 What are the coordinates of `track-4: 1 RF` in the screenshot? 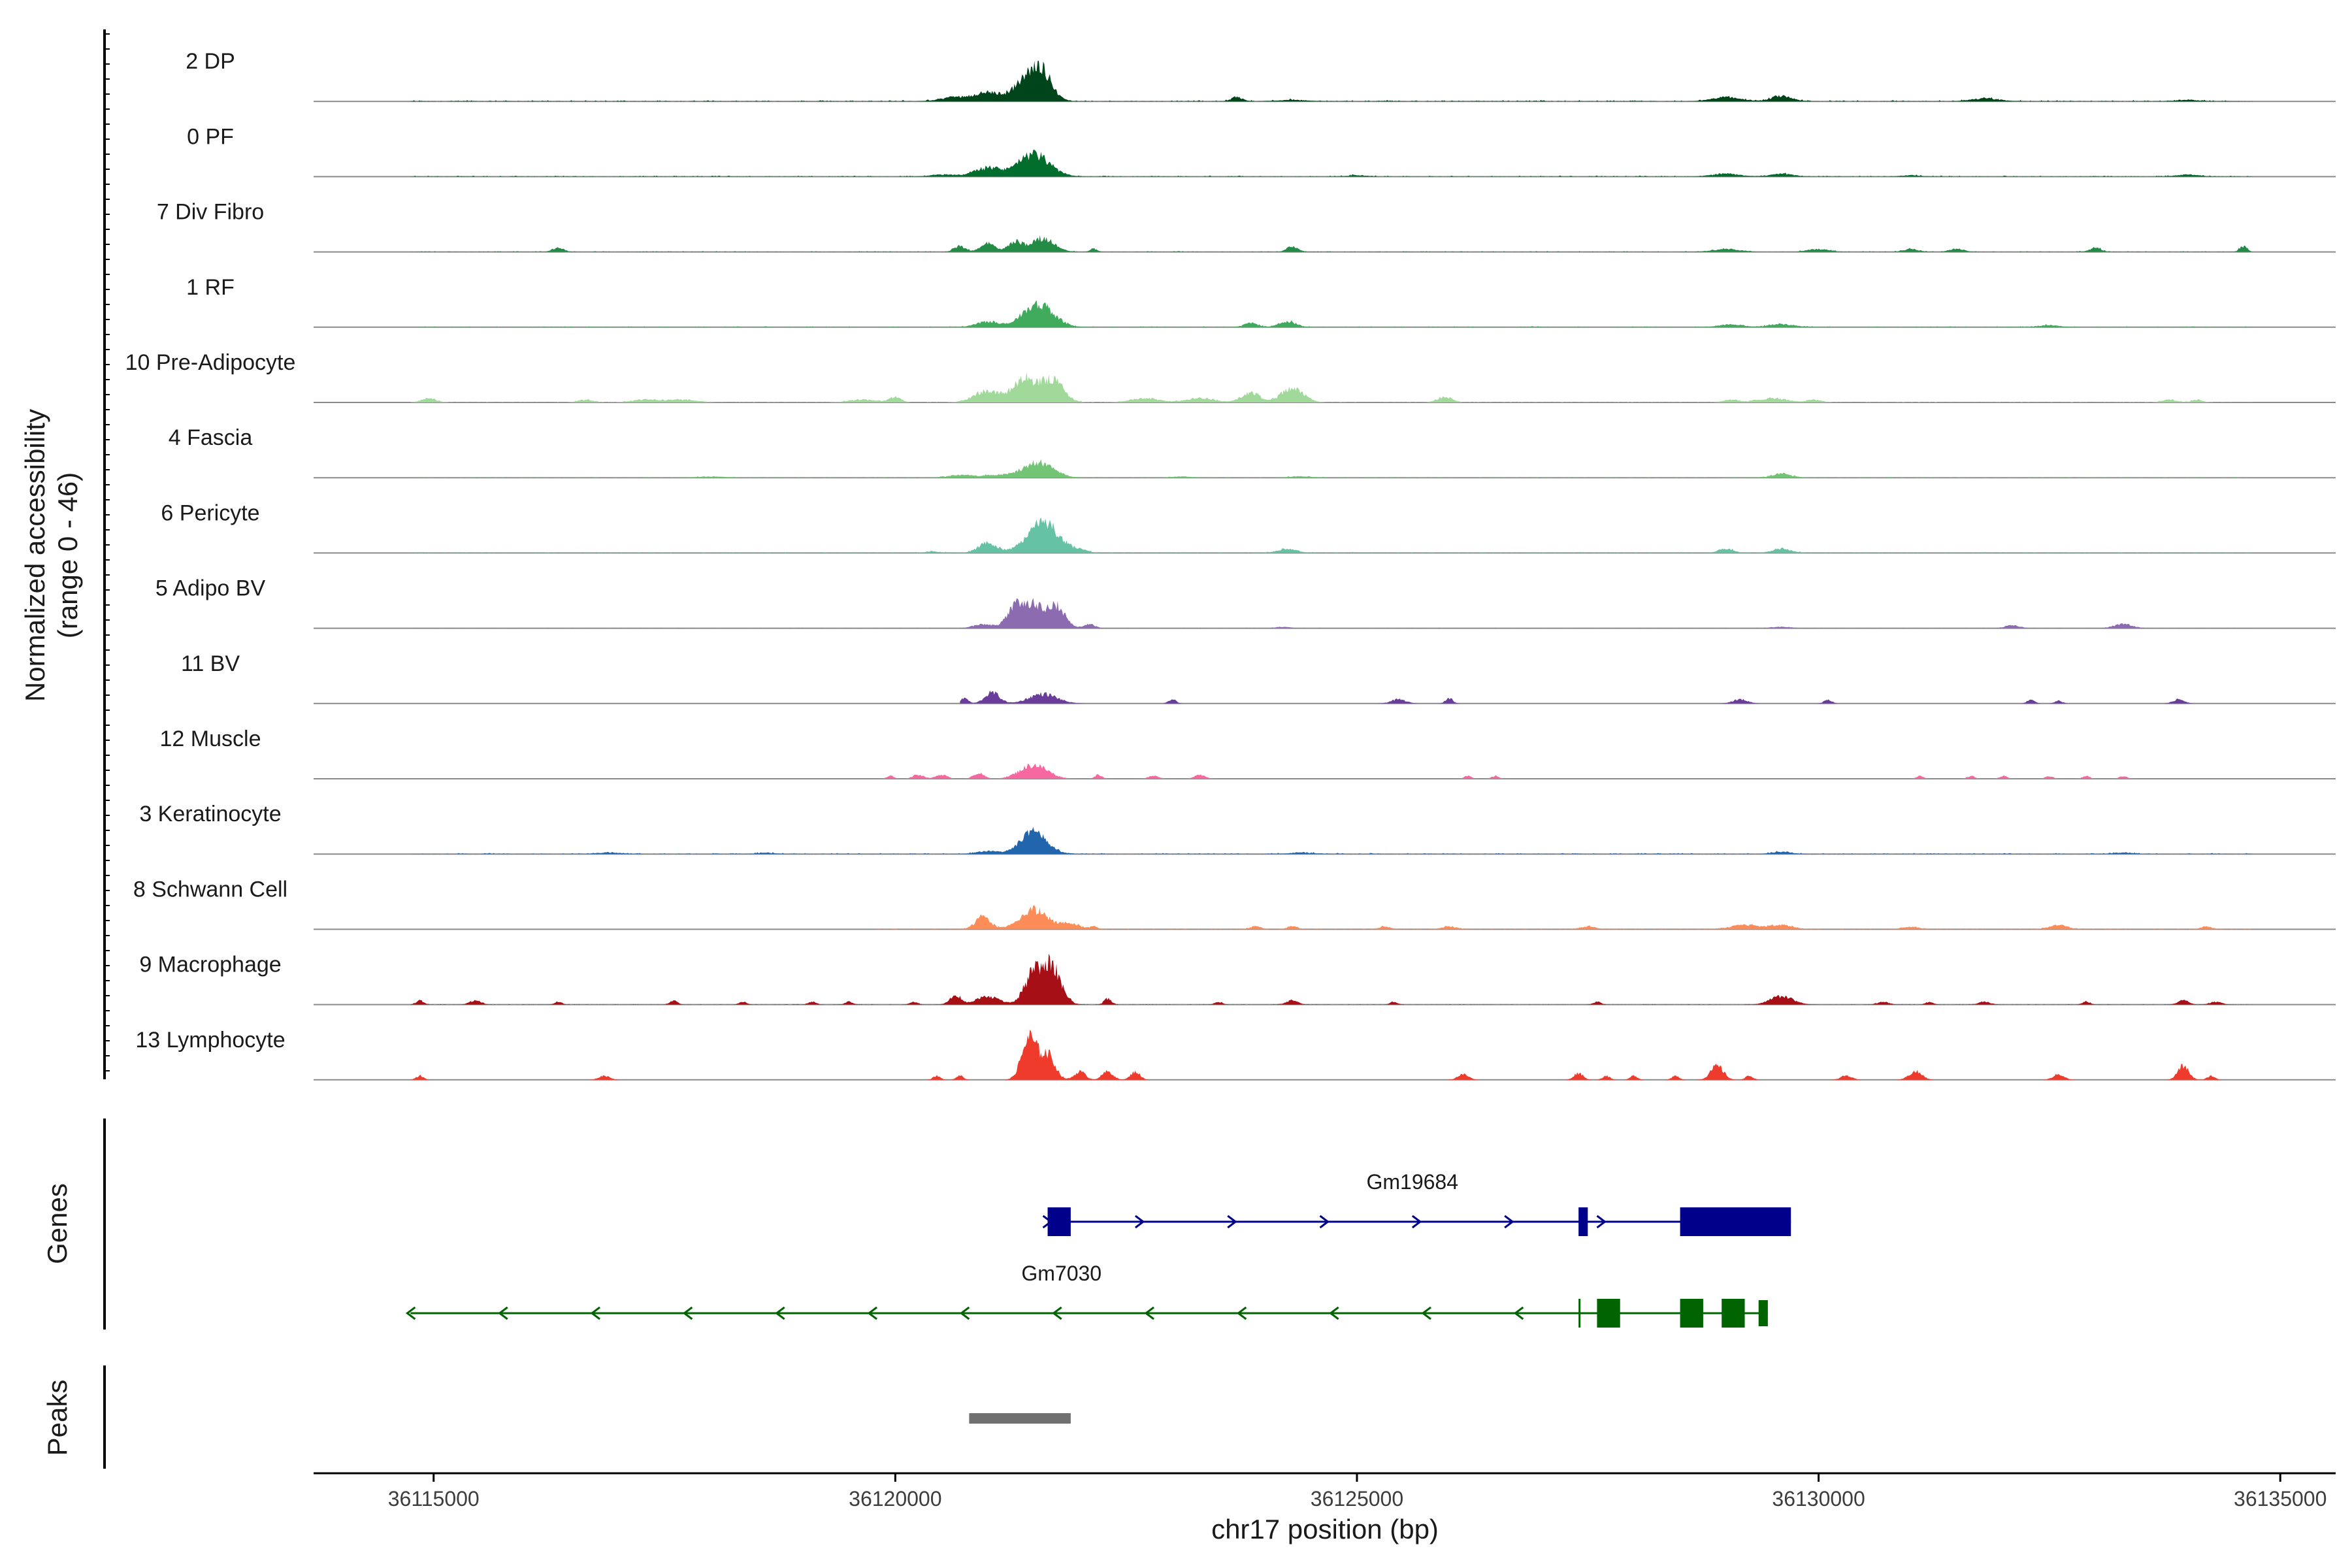 It's located at (1261, 301).